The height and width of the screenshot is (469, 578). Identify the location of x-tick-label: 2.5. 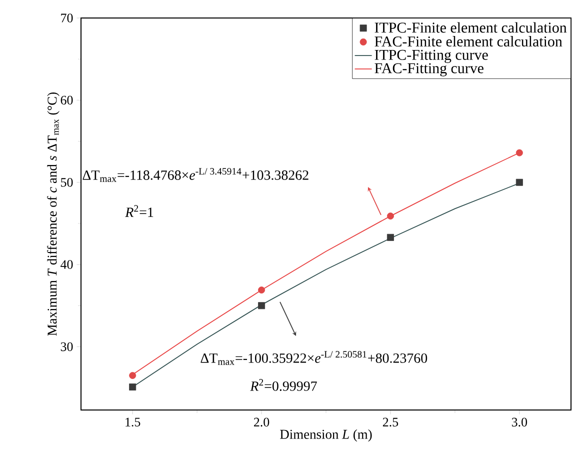
(390, 422).